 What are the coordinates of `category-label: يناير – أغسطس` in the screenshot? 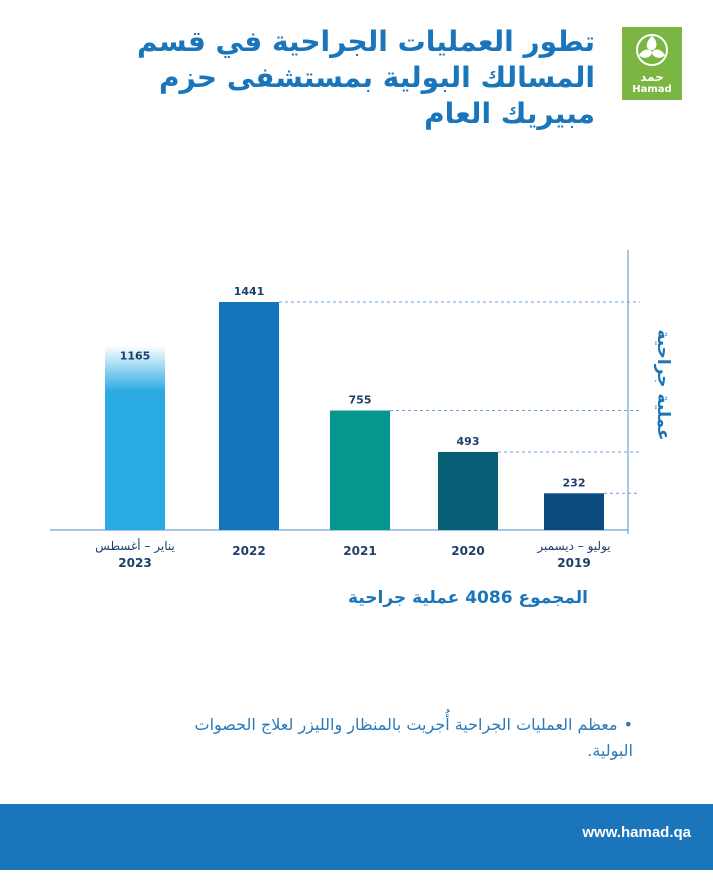 It's located at (135, 546).